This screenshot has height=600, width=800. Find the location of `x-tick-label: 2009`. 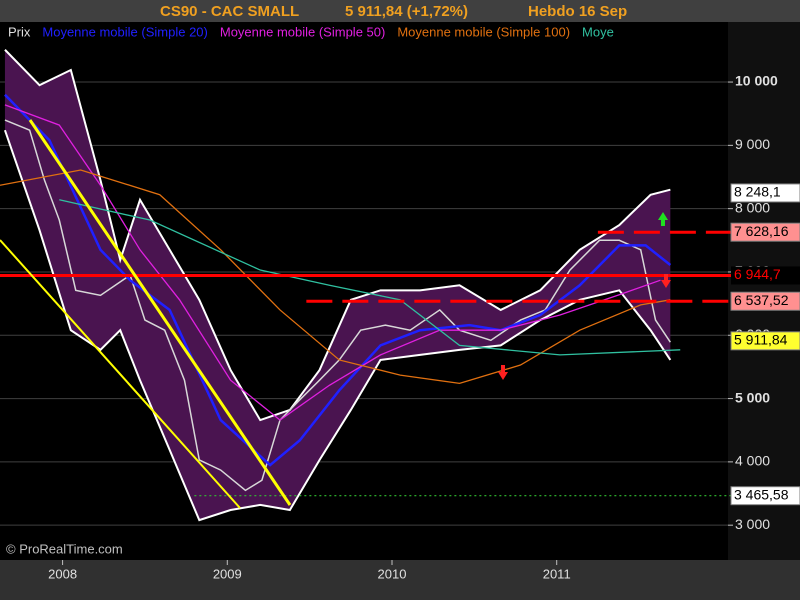

x-tick-label: 2009 is located at coordinates (227, 573).